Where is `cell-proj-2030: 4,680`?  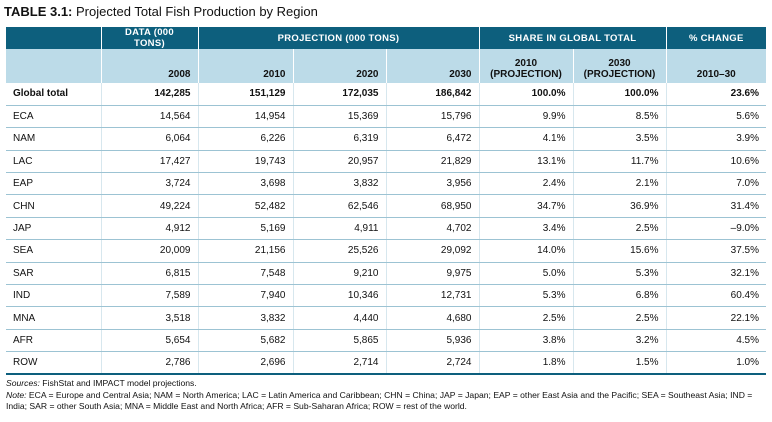
cell-proj-2030: 4,680 is located at coordinates (433, 318).